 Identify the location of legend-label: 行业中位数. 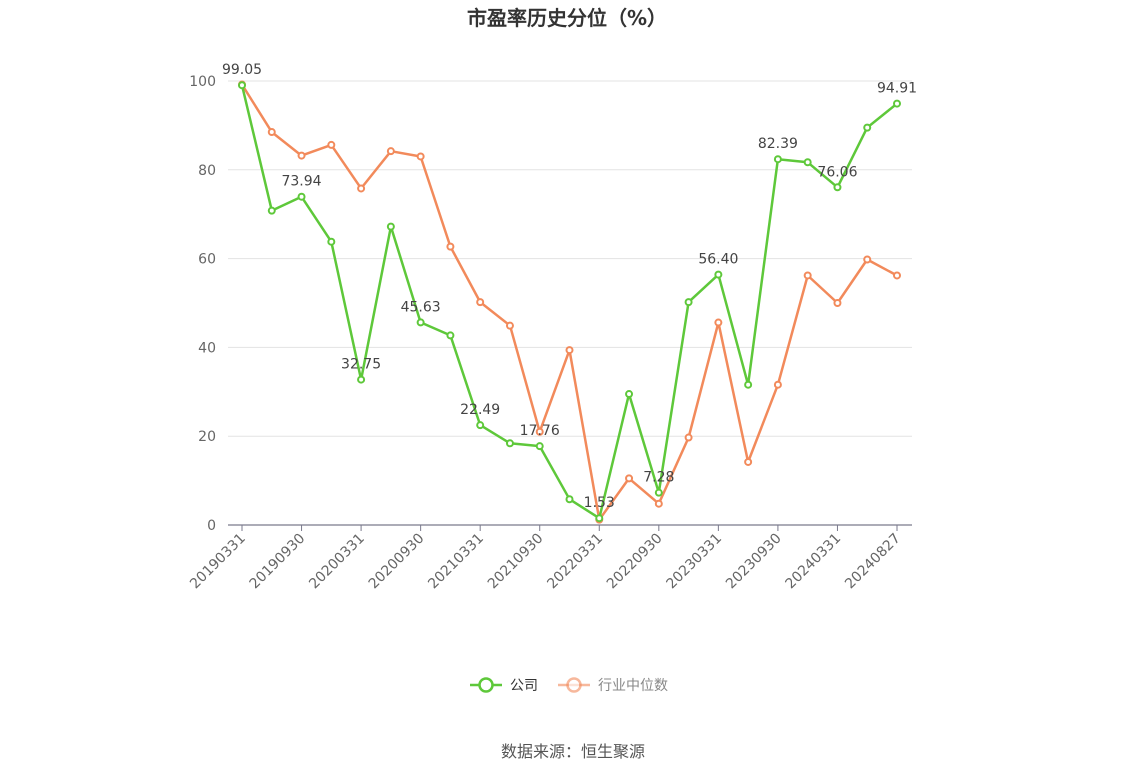
(633, 686).